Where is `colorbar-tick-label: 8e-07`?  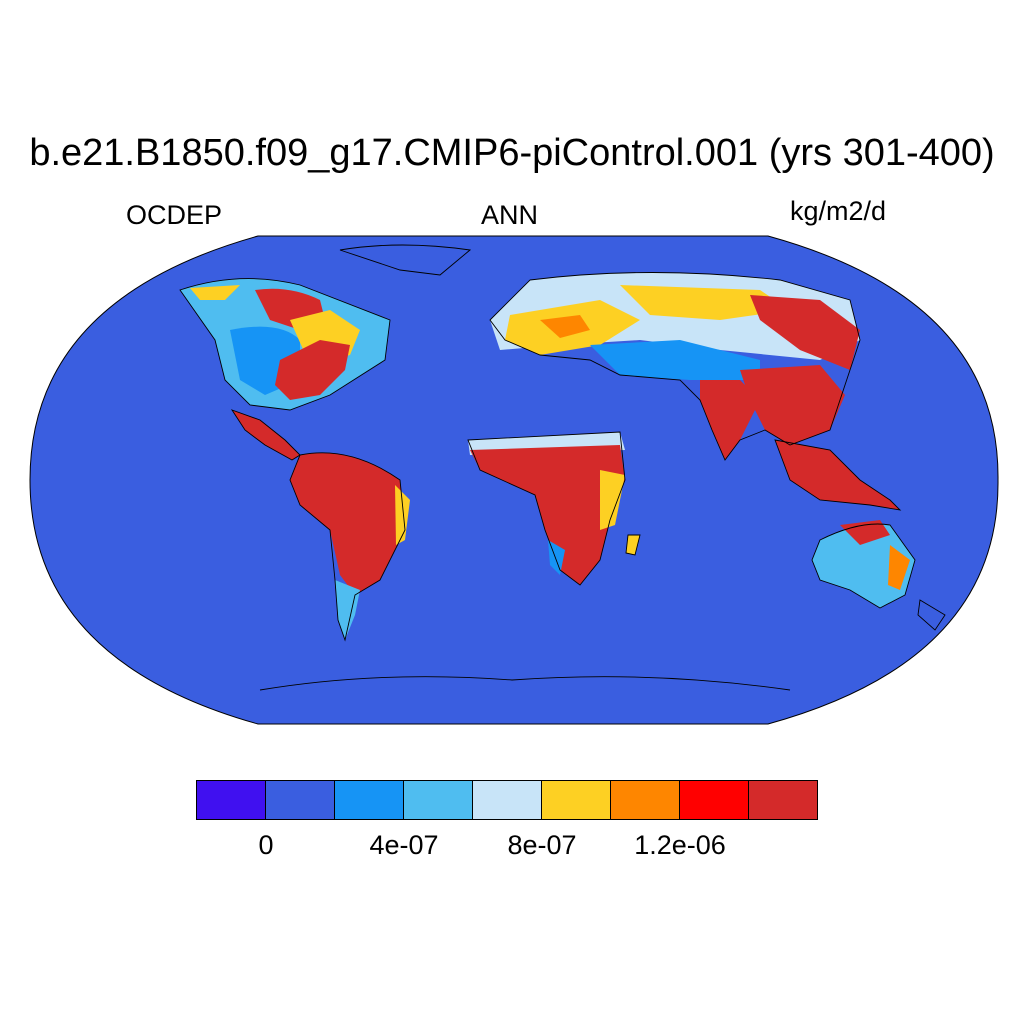
colorbar-tick-label: 8e-07 is located at coordinates (542, 845).